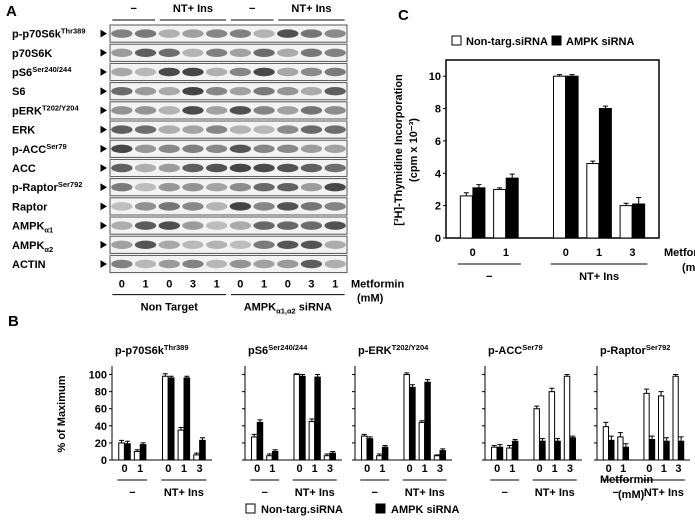 This screenshot has height=523, width=695. I want to click on y-tick-label: 4, so click(438, 174).